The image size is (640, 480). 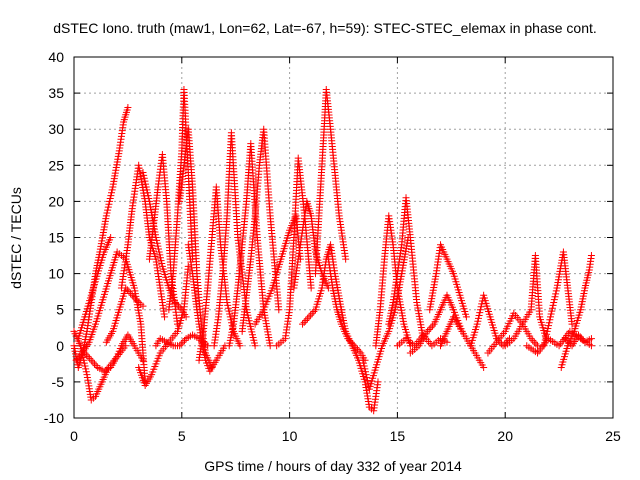 What do you see at coordinates (58, 382) in the screenshot?
I see `y-tick-label: -5` at bounding box center [58, 382].